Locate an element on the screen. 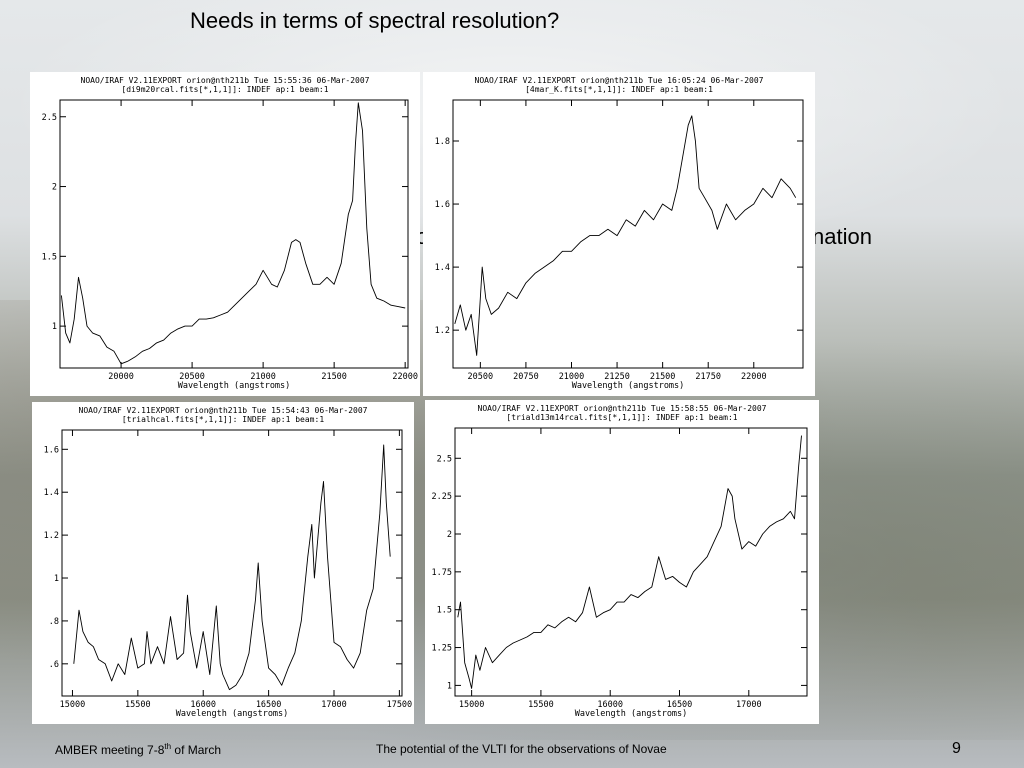 This screenshot has height=768, width=1024. y-tick-label: .6 is located at coordinates (54, 665).